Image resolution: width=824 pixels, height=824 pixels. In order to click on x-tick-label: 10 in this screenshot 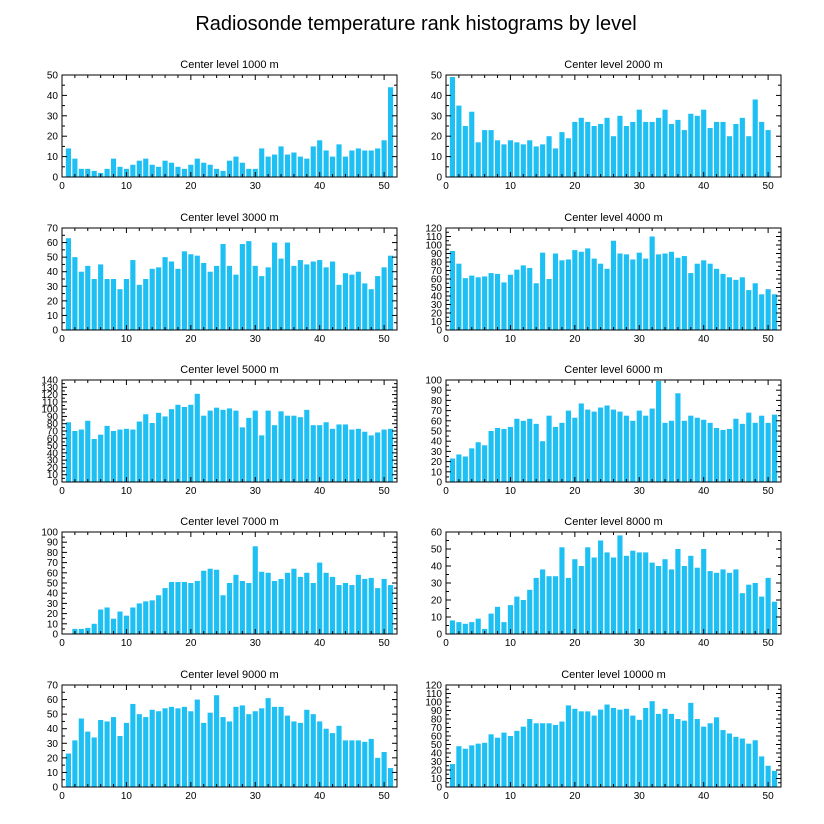, I will do `click(127, 796)`.